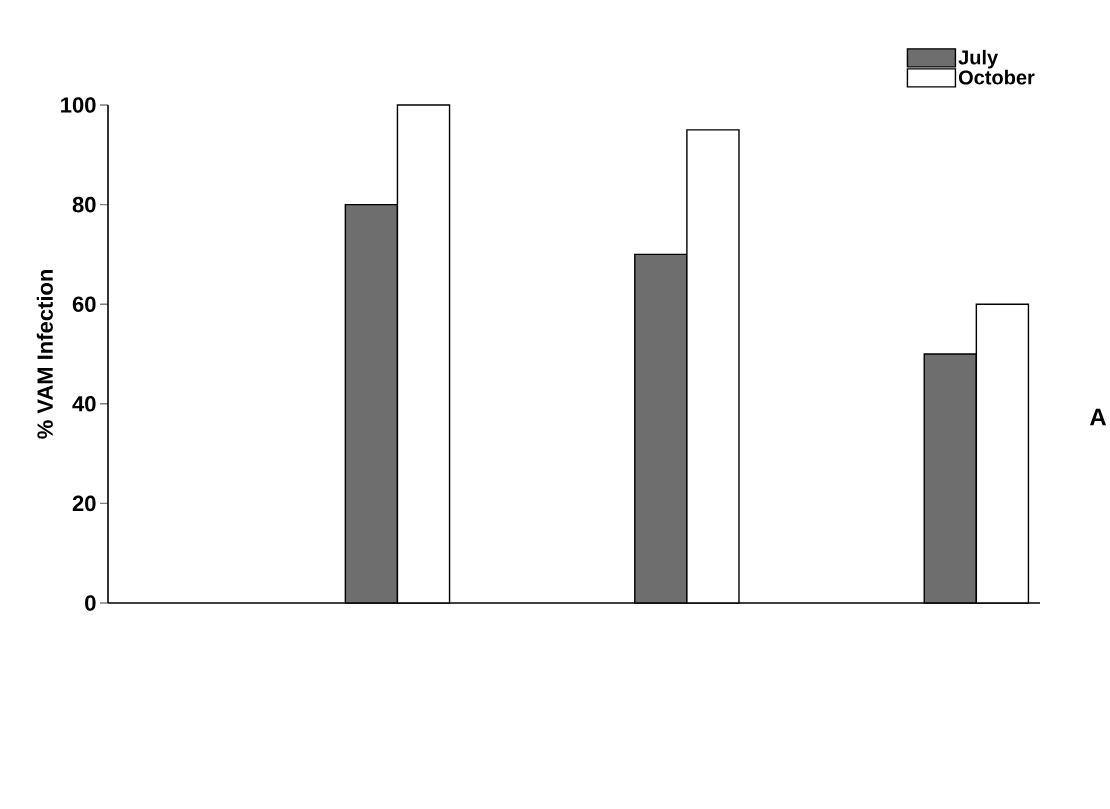  Describe the element at coordinates (978, 59) in the screenshot. I see `legend-label: July` at that location.